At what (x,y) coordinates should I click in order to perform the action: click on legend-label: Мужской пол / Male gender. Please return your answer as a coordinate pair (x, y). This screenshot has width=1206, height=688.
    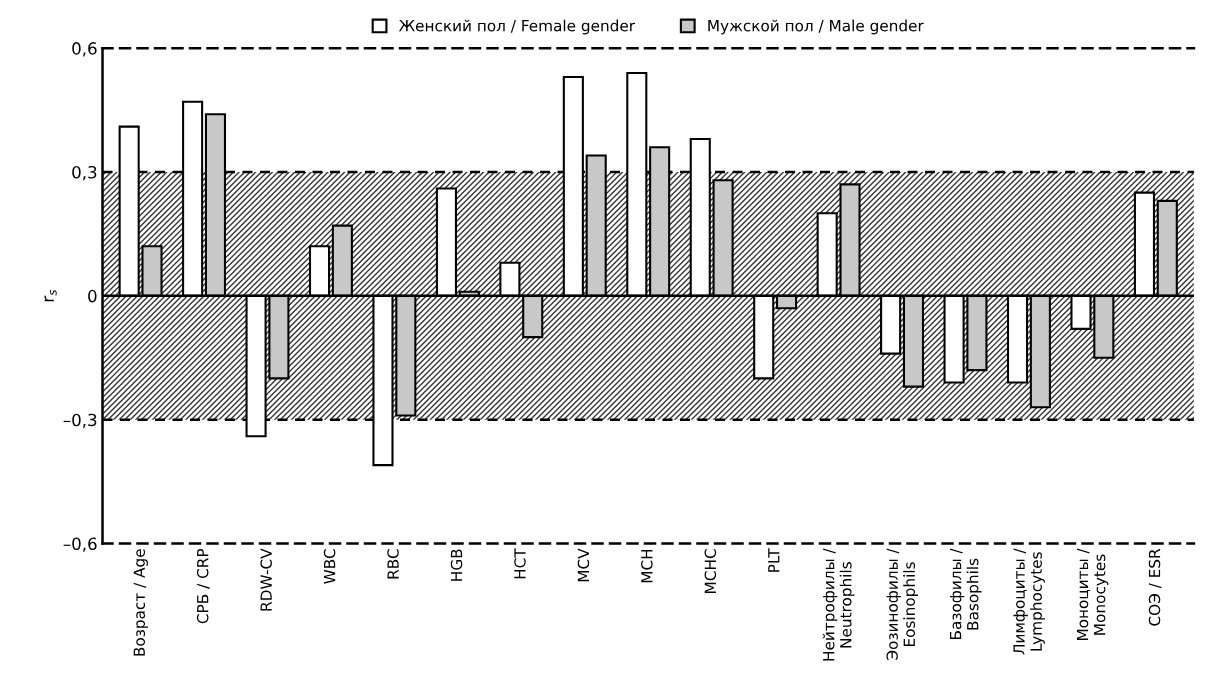
    Looking at the image, I should click on (816, 27).